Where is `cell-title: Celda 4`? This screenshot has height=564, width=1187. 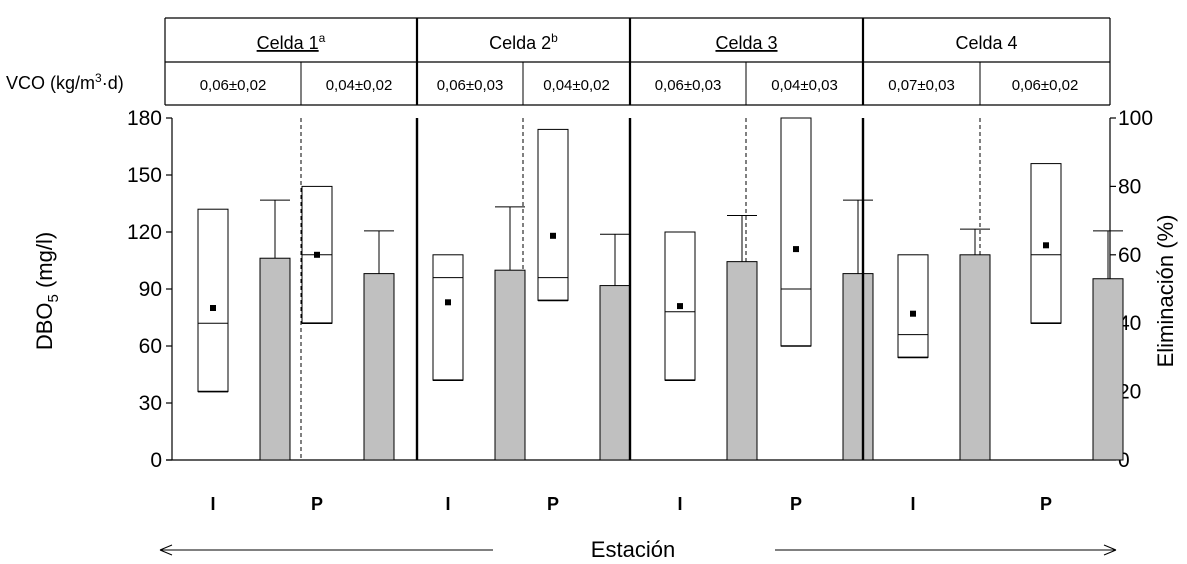 cell-title: Celda 4 is located at coordinates (986, 43).